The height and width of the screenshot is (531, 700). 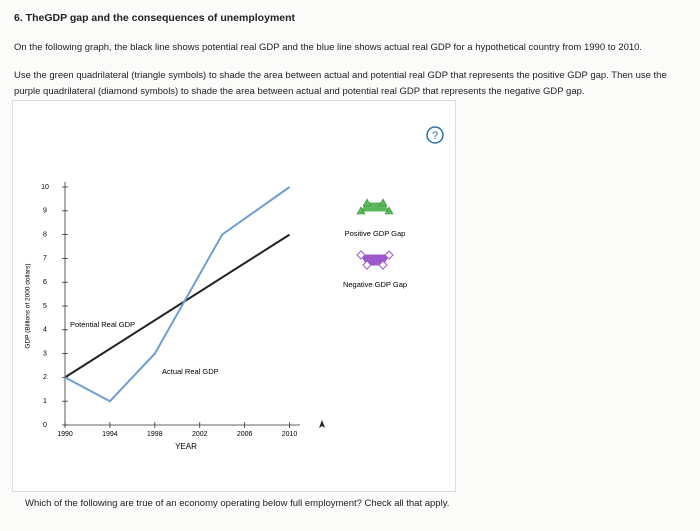 I want to click on x-tick-label: 2006, so click(x=245, y=434).